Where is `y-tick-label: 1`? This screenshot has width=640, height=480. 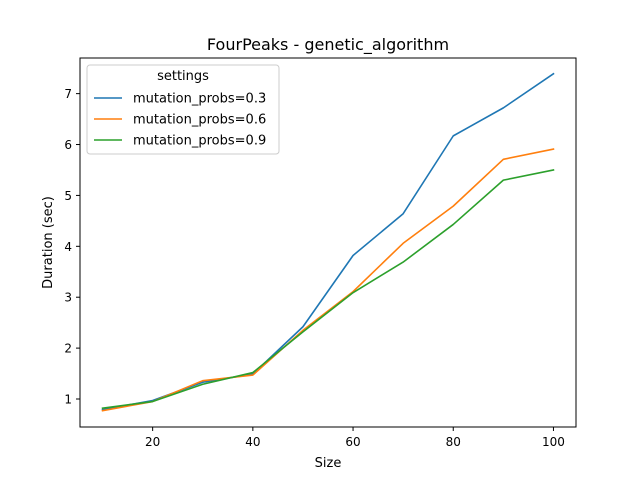
y-tick-label: 1 is located at coordinates (68, 400).